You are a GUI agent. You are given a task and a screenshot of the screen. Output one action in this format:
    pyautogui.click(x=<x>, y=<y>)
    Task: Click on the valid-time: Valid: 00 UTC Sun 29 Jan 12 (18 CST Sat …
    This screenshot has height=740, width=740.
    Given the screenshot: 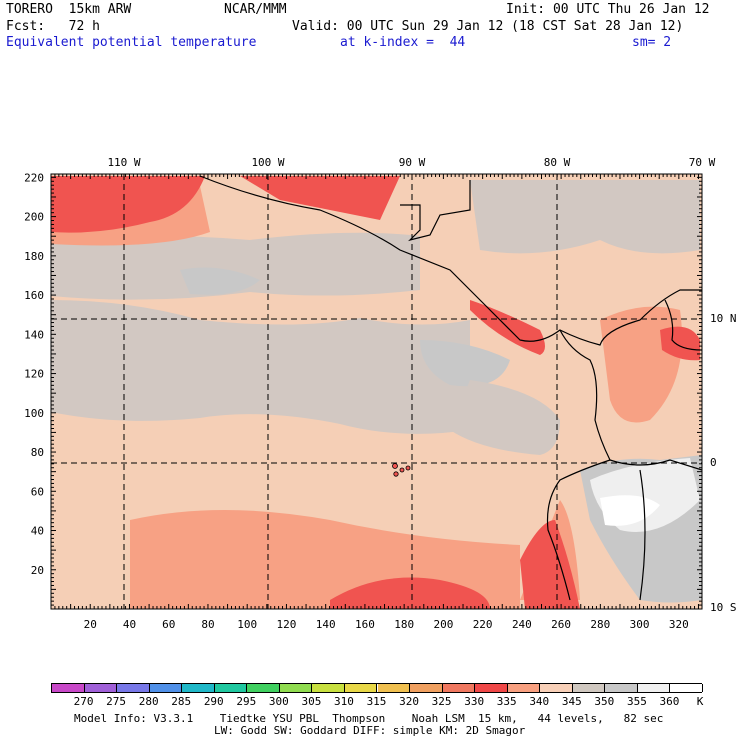 What is the action you would take?
    pyautogui.click(x=488, y=26)
    